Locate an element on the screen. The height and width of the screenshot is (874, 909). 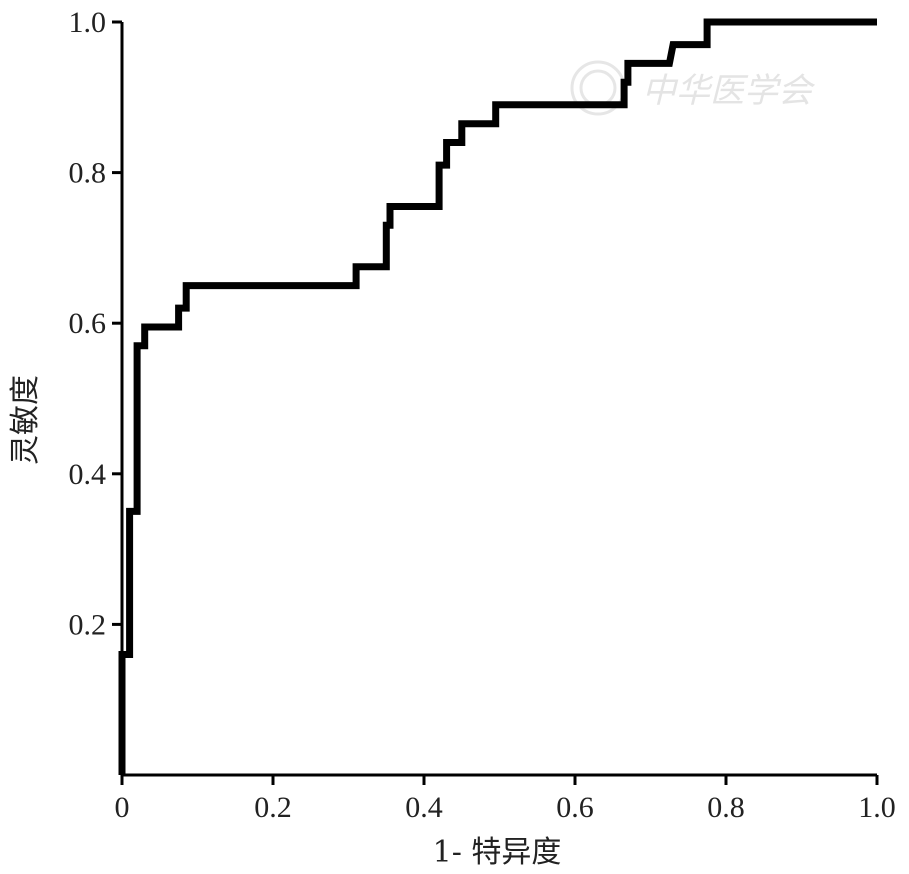
watermark: 中华医学会 is located at coordinates (693, 88).